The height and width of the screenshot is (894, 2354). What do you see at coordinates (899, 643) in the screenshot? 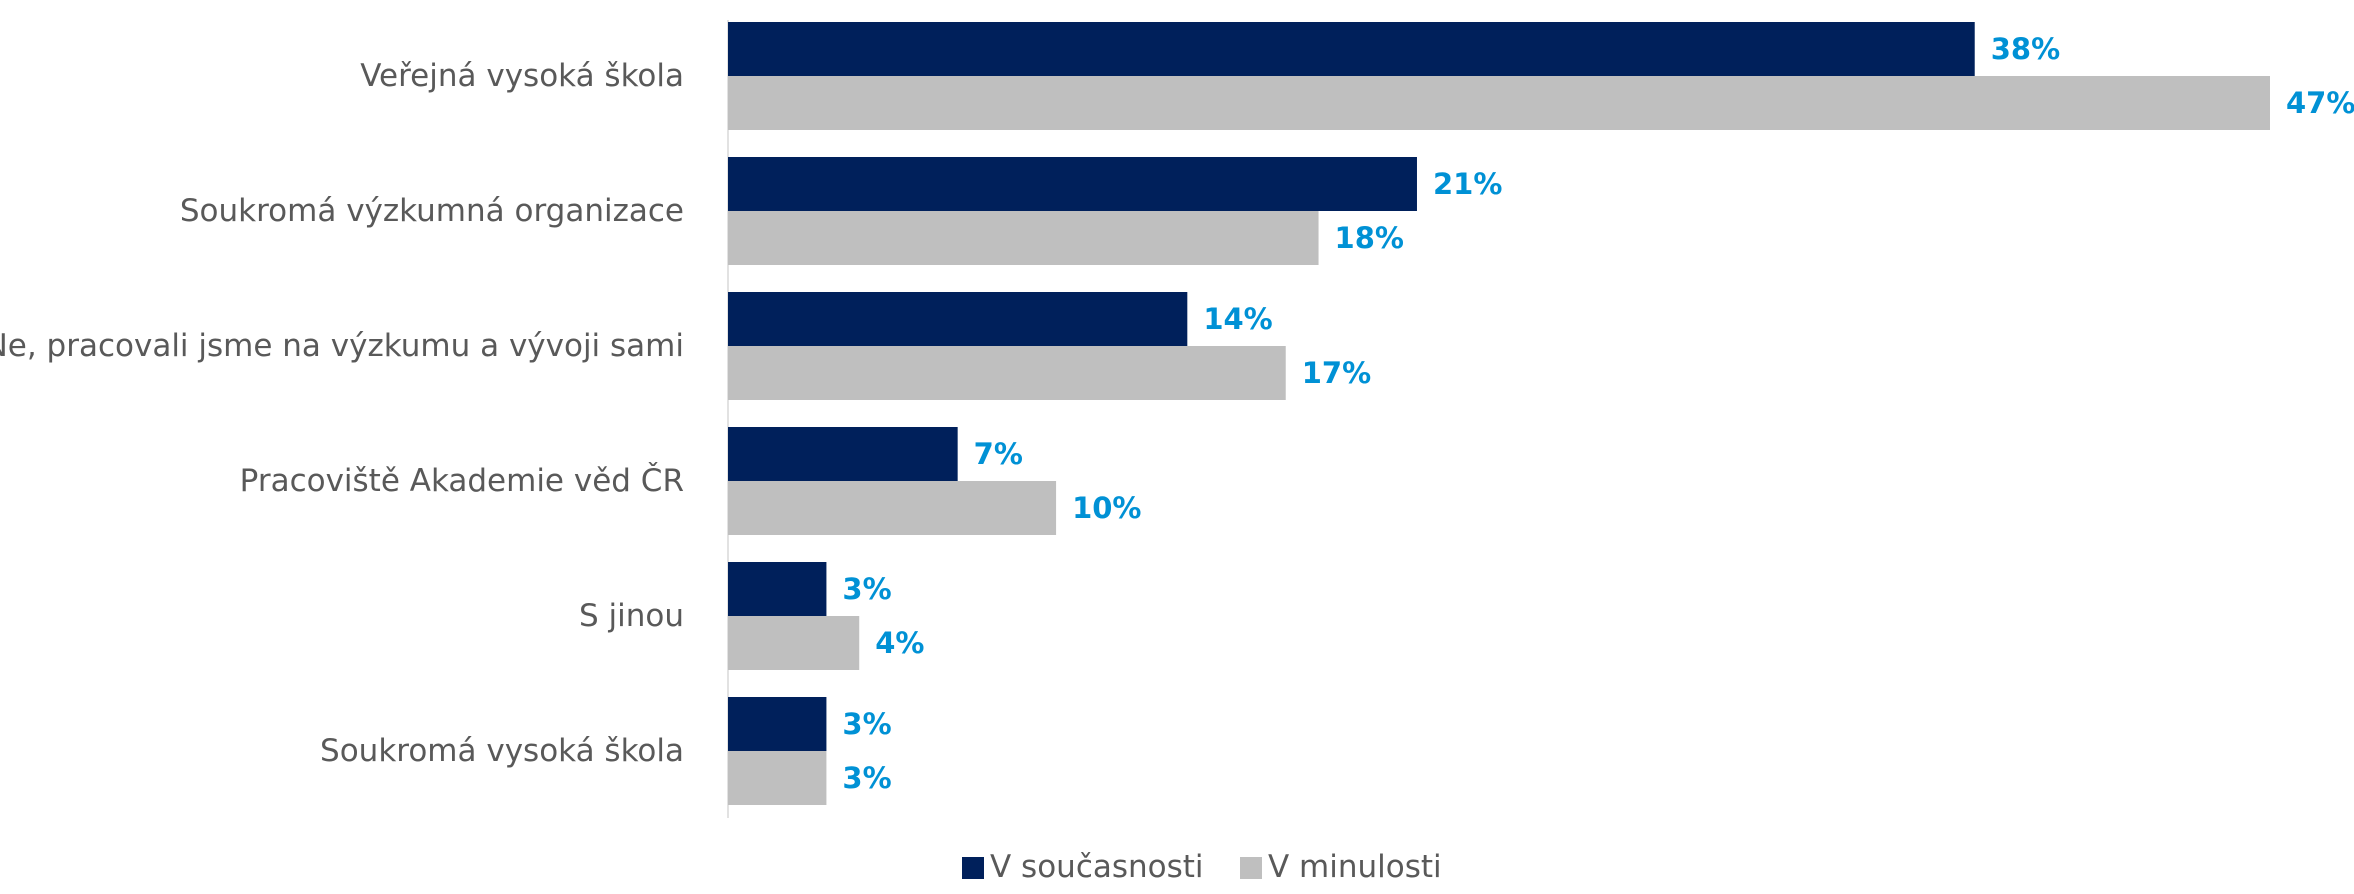
I see `data-label: 4%` at bounding box center [899, 643].